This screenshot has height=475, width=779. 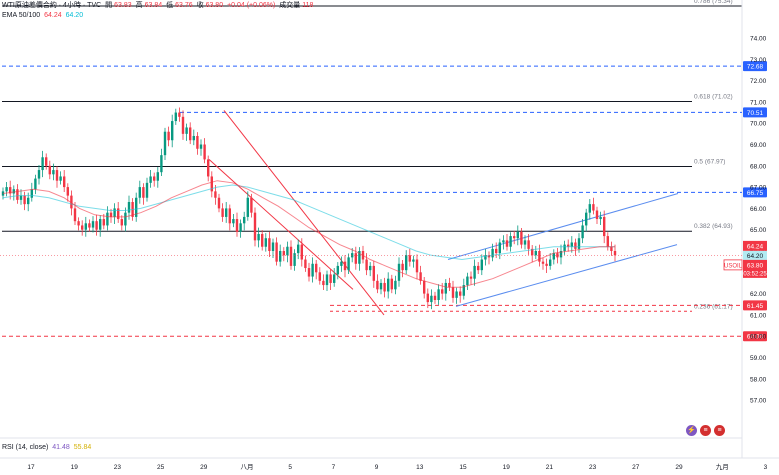 What do you see at coordinates (758, 81) in the screenshot?
I see `y-tick-2: 72.00` at bounding box center [758, 81].